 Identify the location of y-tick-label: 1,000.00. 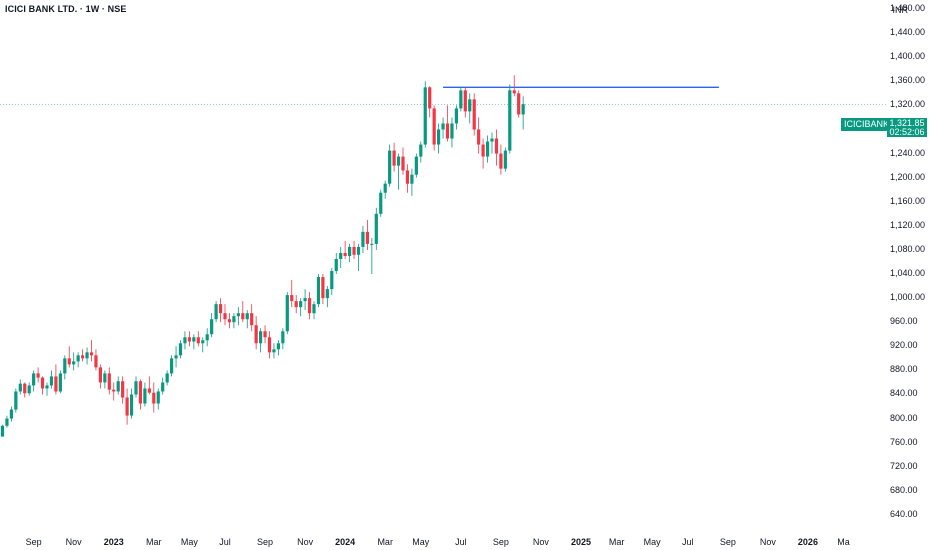
(908, 297).